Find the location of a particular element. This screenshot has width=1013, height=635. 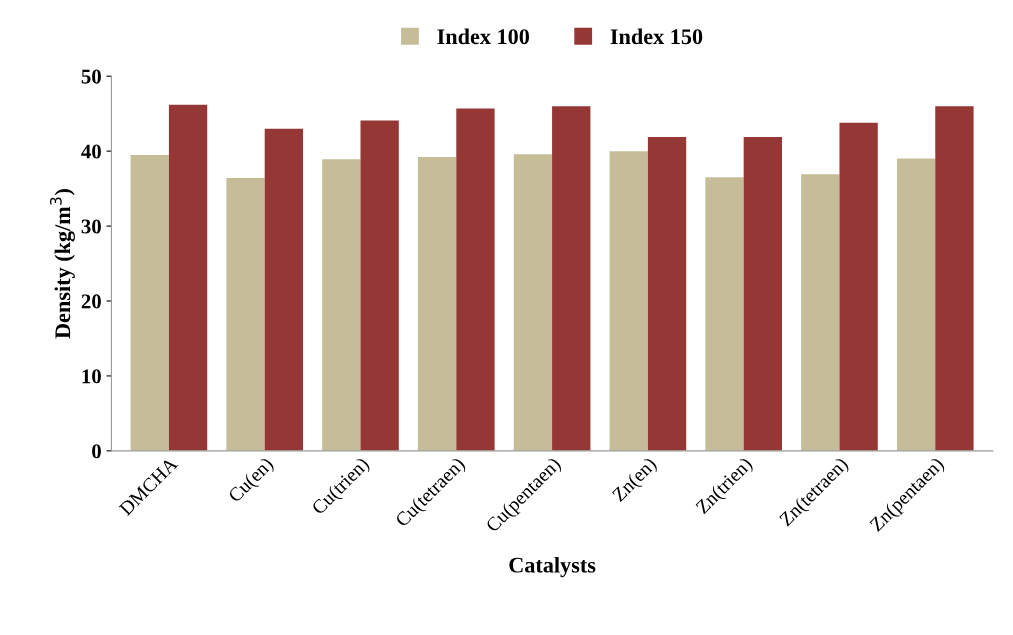

y-tick-label: 30 is located at coordinates (91, 226).